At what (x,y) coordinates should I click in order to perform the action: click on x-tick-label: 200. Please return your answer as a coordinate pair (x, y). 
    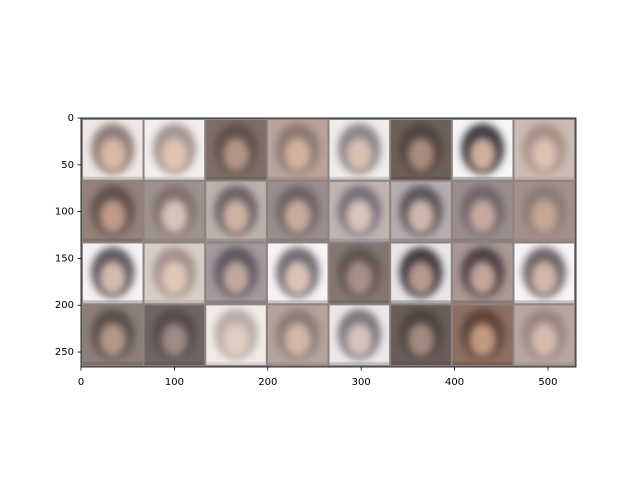
    Looking at the image, I should click on (267, 382).